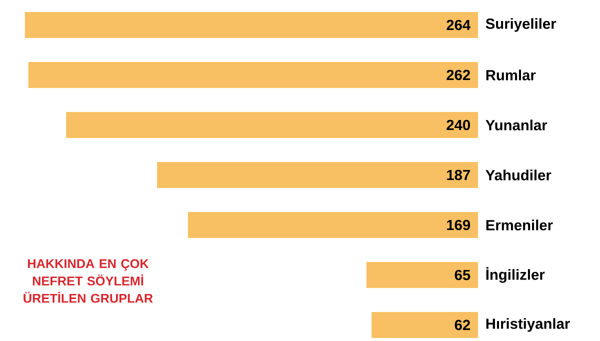 The image size is (600, 341). Describe the element at coordinates (528, 325) in the screenshot. I see `y-tick-label: Hıristiyanlar` at that location.